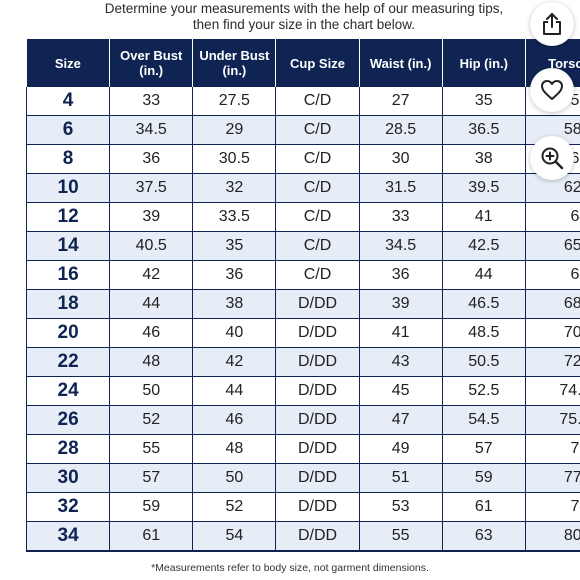 The height and width of the screenshot is (580, 580). I want to click on measurement-cell: 76, so click(552, 449).